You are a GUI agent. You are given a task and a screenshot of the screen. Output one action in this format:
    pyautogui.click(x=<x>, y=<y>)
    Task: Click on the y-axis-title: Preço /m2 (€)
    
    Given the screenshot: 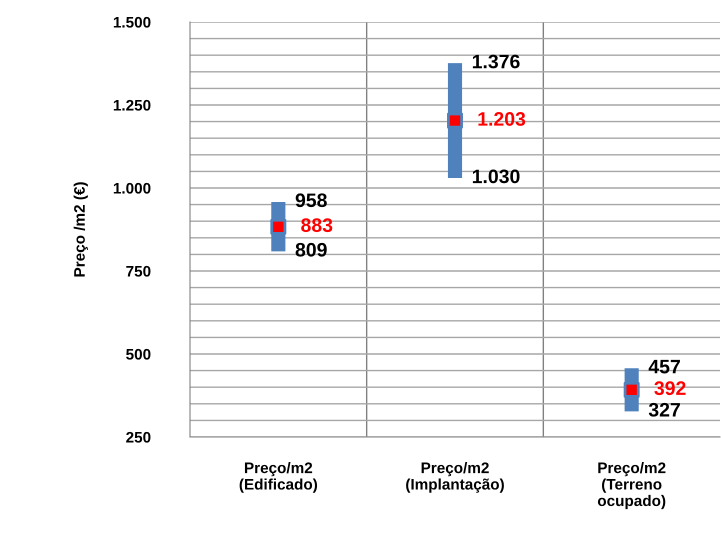 What is the action you would take?
    pyautogui.click(x=81, y=229)
    